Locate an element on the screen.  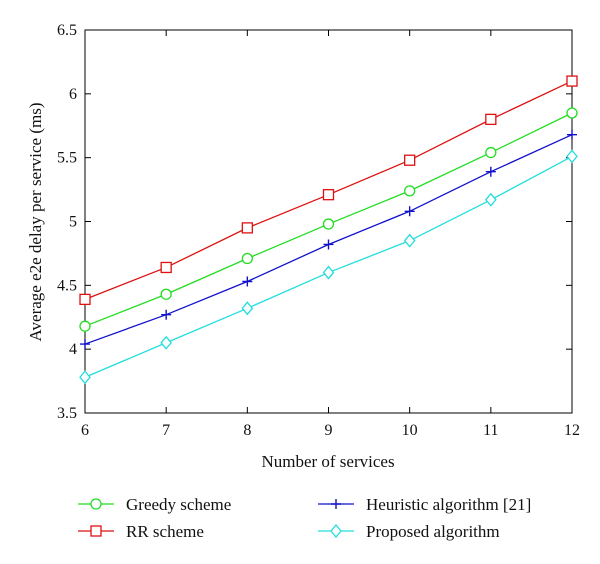
x-tick-label: 11 is located at coordinates (490, 430).